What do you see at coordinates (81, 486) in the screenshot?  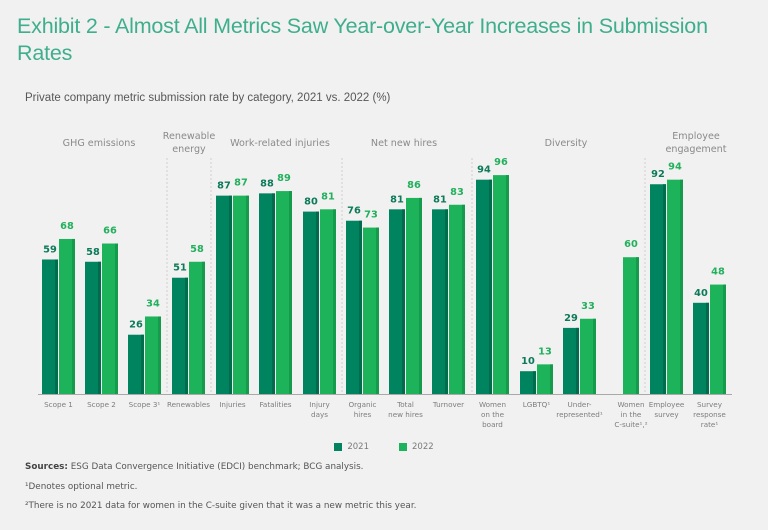 I see `footnote-1: ¹Denotes optional metric.` at bounding box center [81, 486].